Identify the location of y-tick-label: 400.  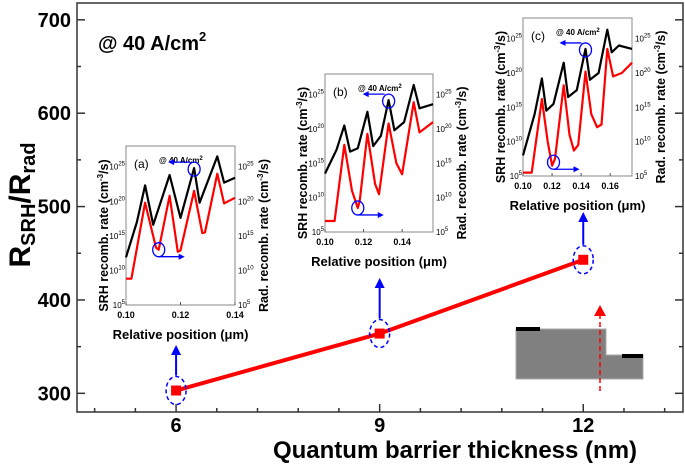
(54, 301).